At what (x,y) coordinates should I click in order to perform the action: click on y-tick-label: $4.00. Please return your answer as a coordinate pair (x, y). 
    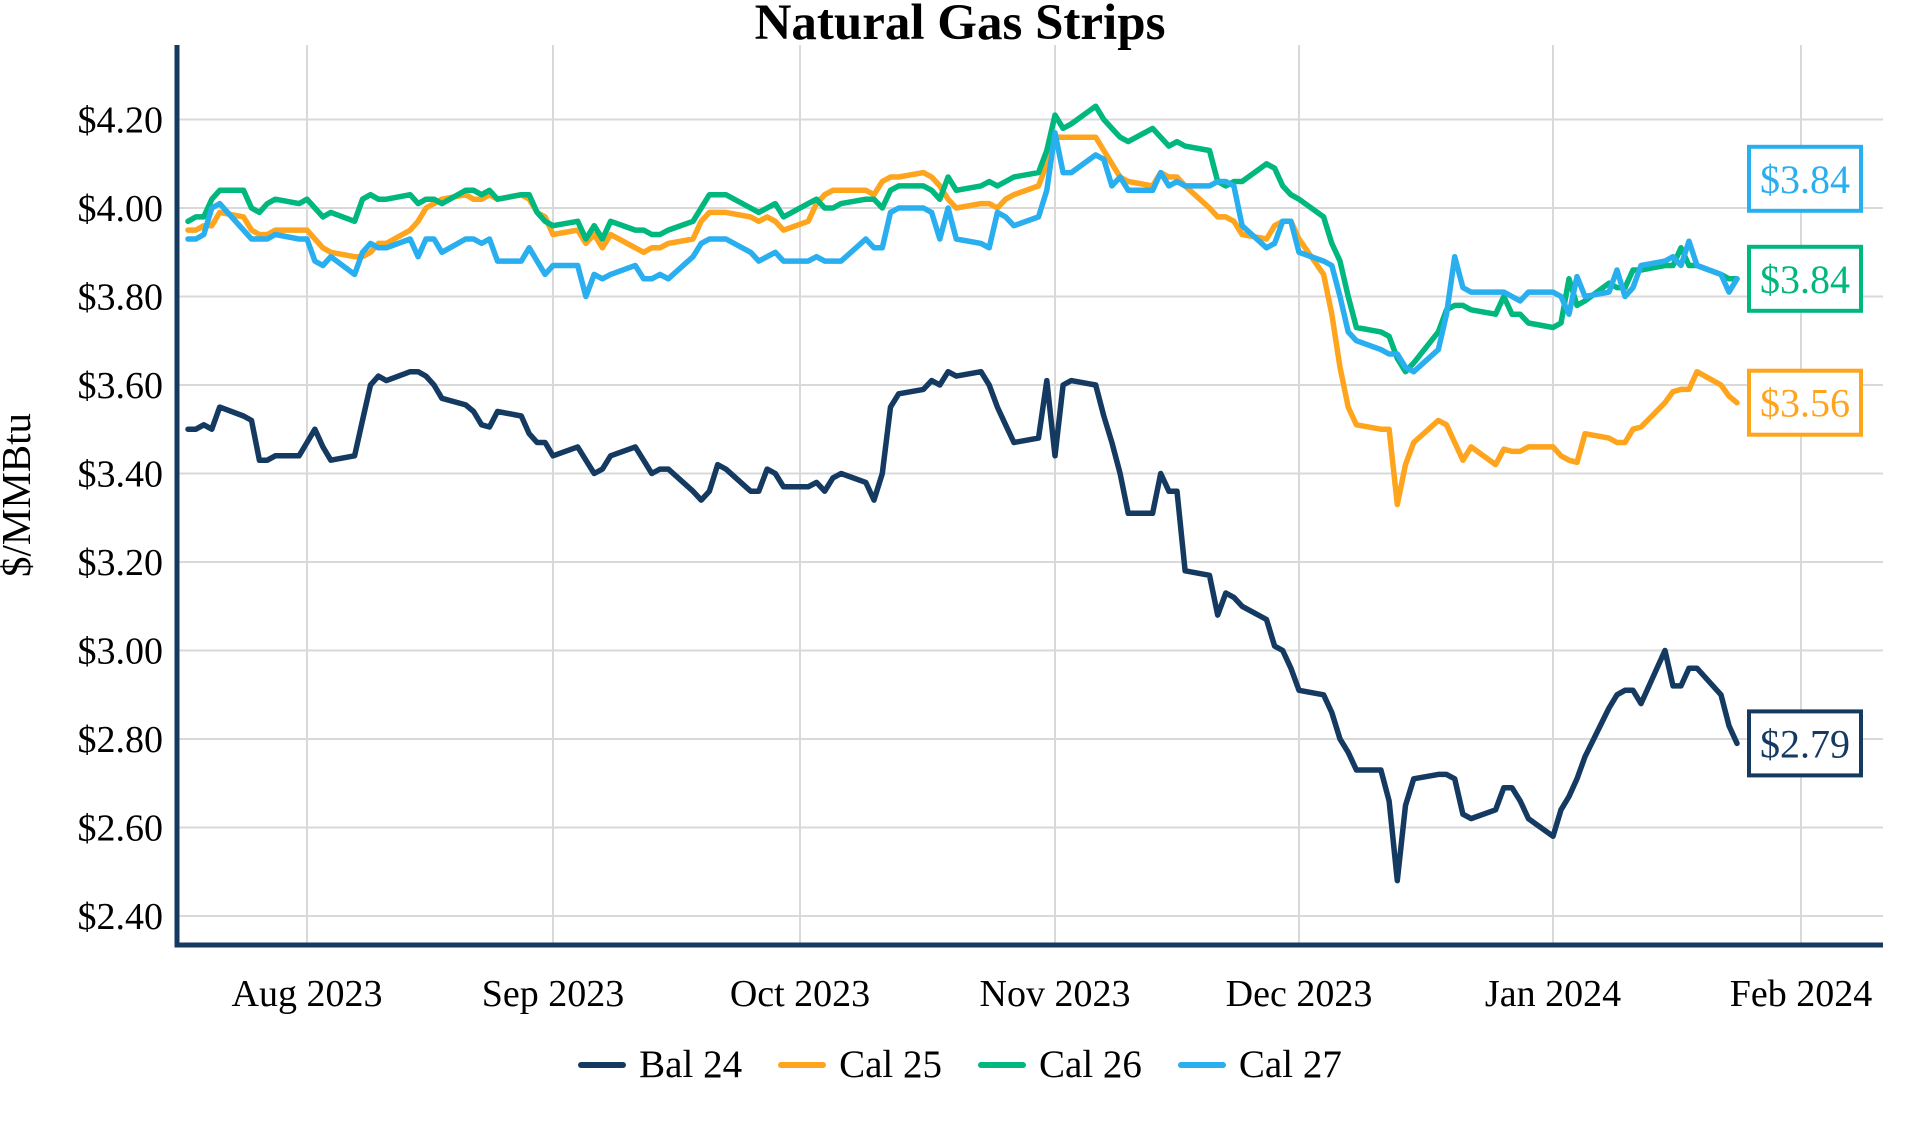
    Looking at the image, I should click on (121, 209).